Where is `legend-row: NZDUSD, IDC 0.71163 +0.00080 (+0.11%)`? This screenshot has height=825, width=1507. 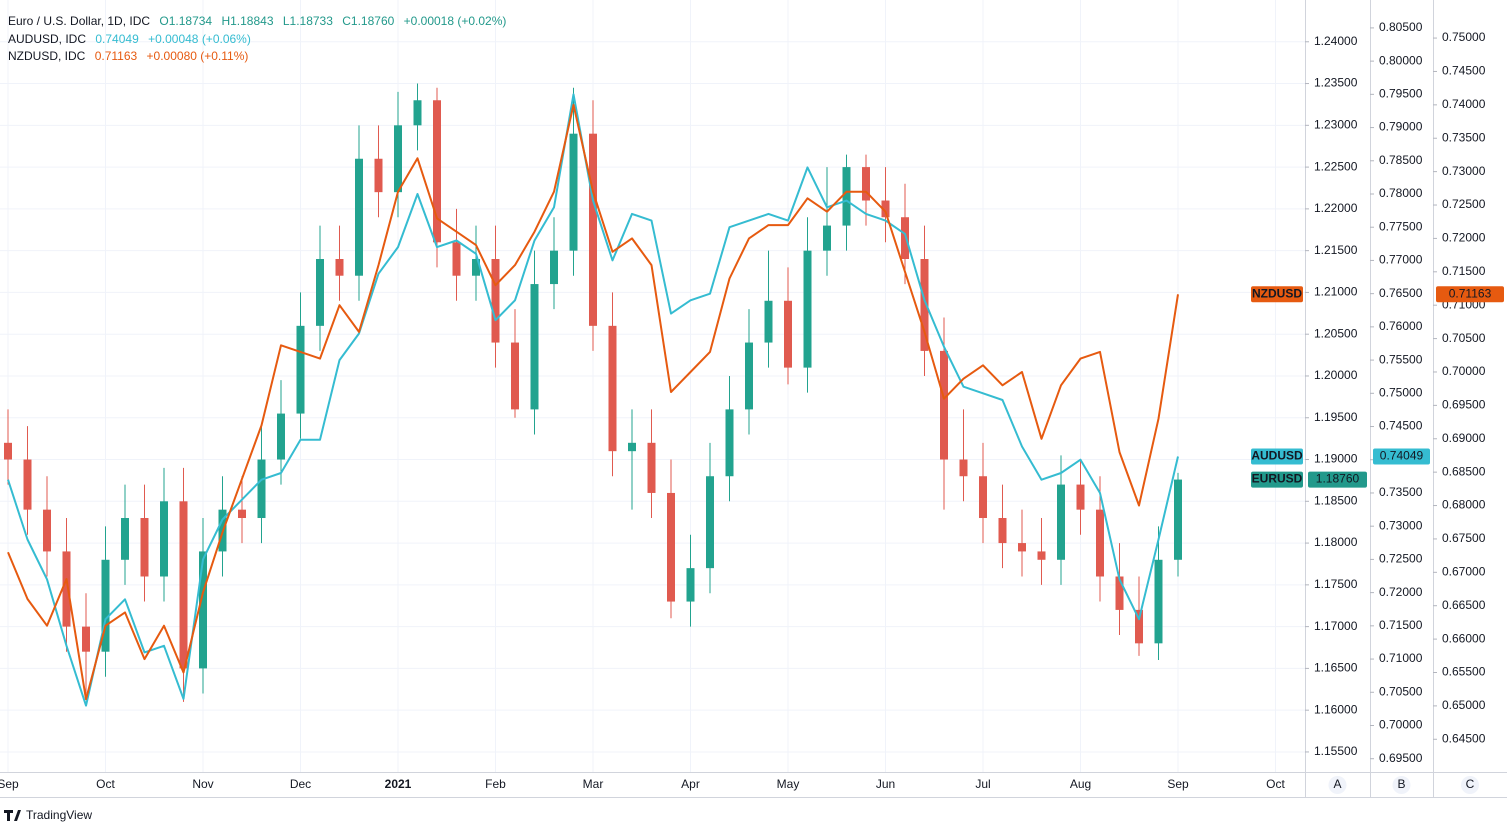 legend-row: NZDUSD, IDC 0.71163 +0.00080 (+0.11%) is located at coordinates (128, 56).